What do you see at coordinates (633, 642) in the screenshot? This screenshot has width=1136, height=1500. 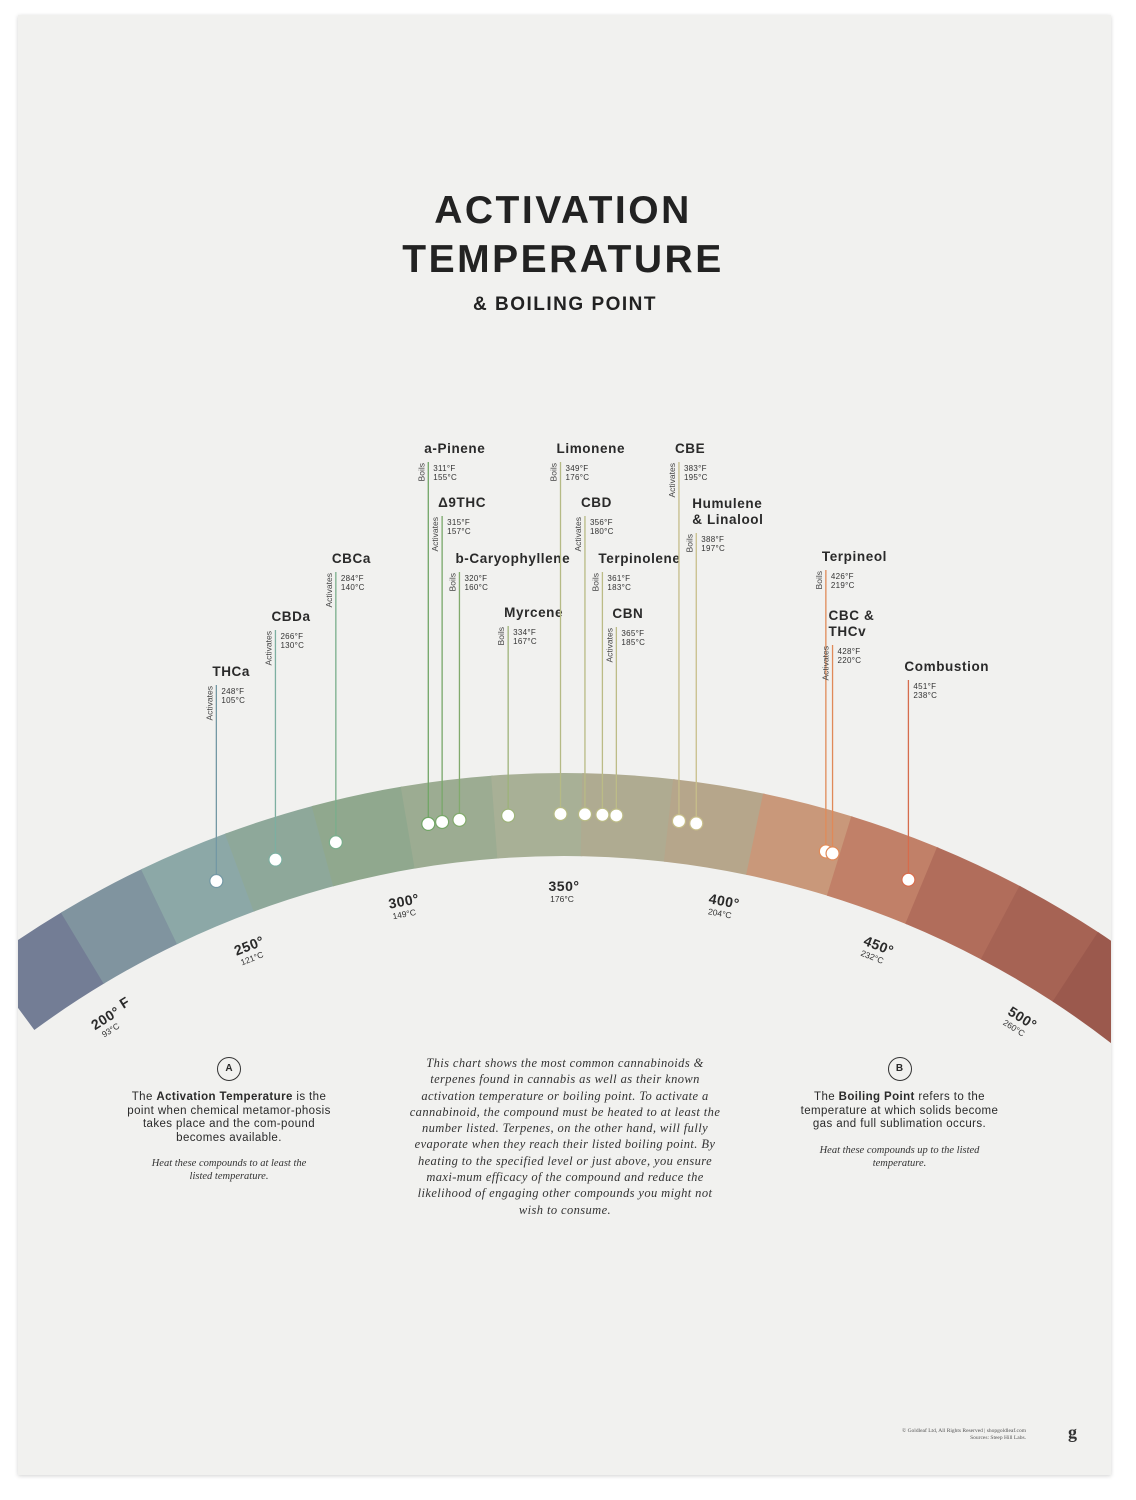 I see `compound-celsius: 185°C` at bounding box center [633, 642].